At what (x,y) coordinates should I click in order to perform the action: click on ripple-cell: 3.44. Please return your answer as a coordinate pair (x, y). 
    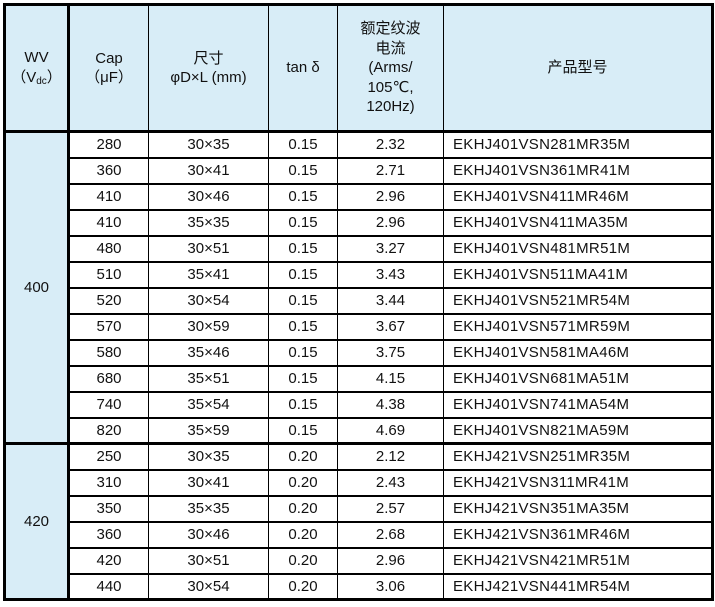
    Looking at the image, I should click on (390, 300).